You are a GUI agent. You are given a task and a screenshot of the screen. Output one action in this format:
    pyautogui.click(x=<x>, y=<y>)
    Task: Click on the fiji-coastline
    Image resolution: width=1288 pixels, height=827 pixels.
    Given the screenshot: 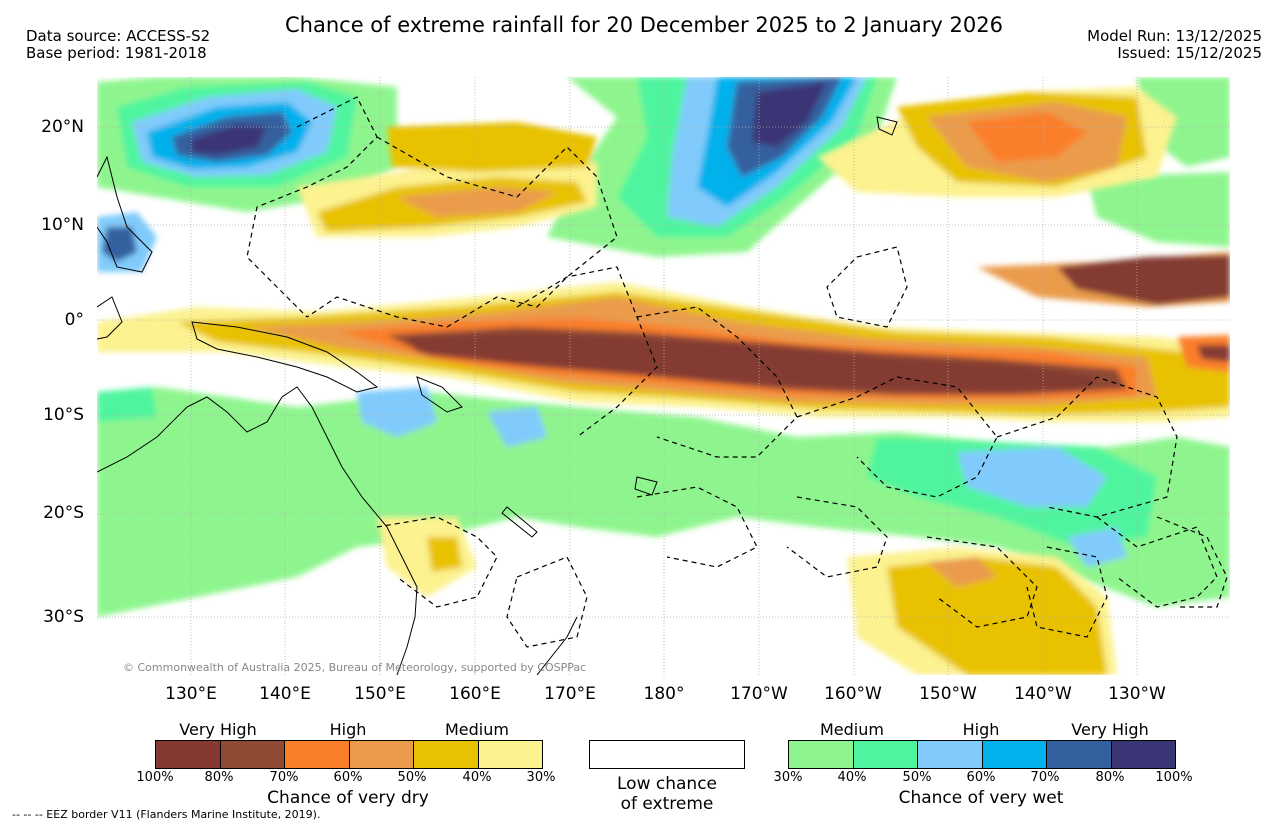 What is the action you would take?
    pyautogui.click(x=646, y=486)
    